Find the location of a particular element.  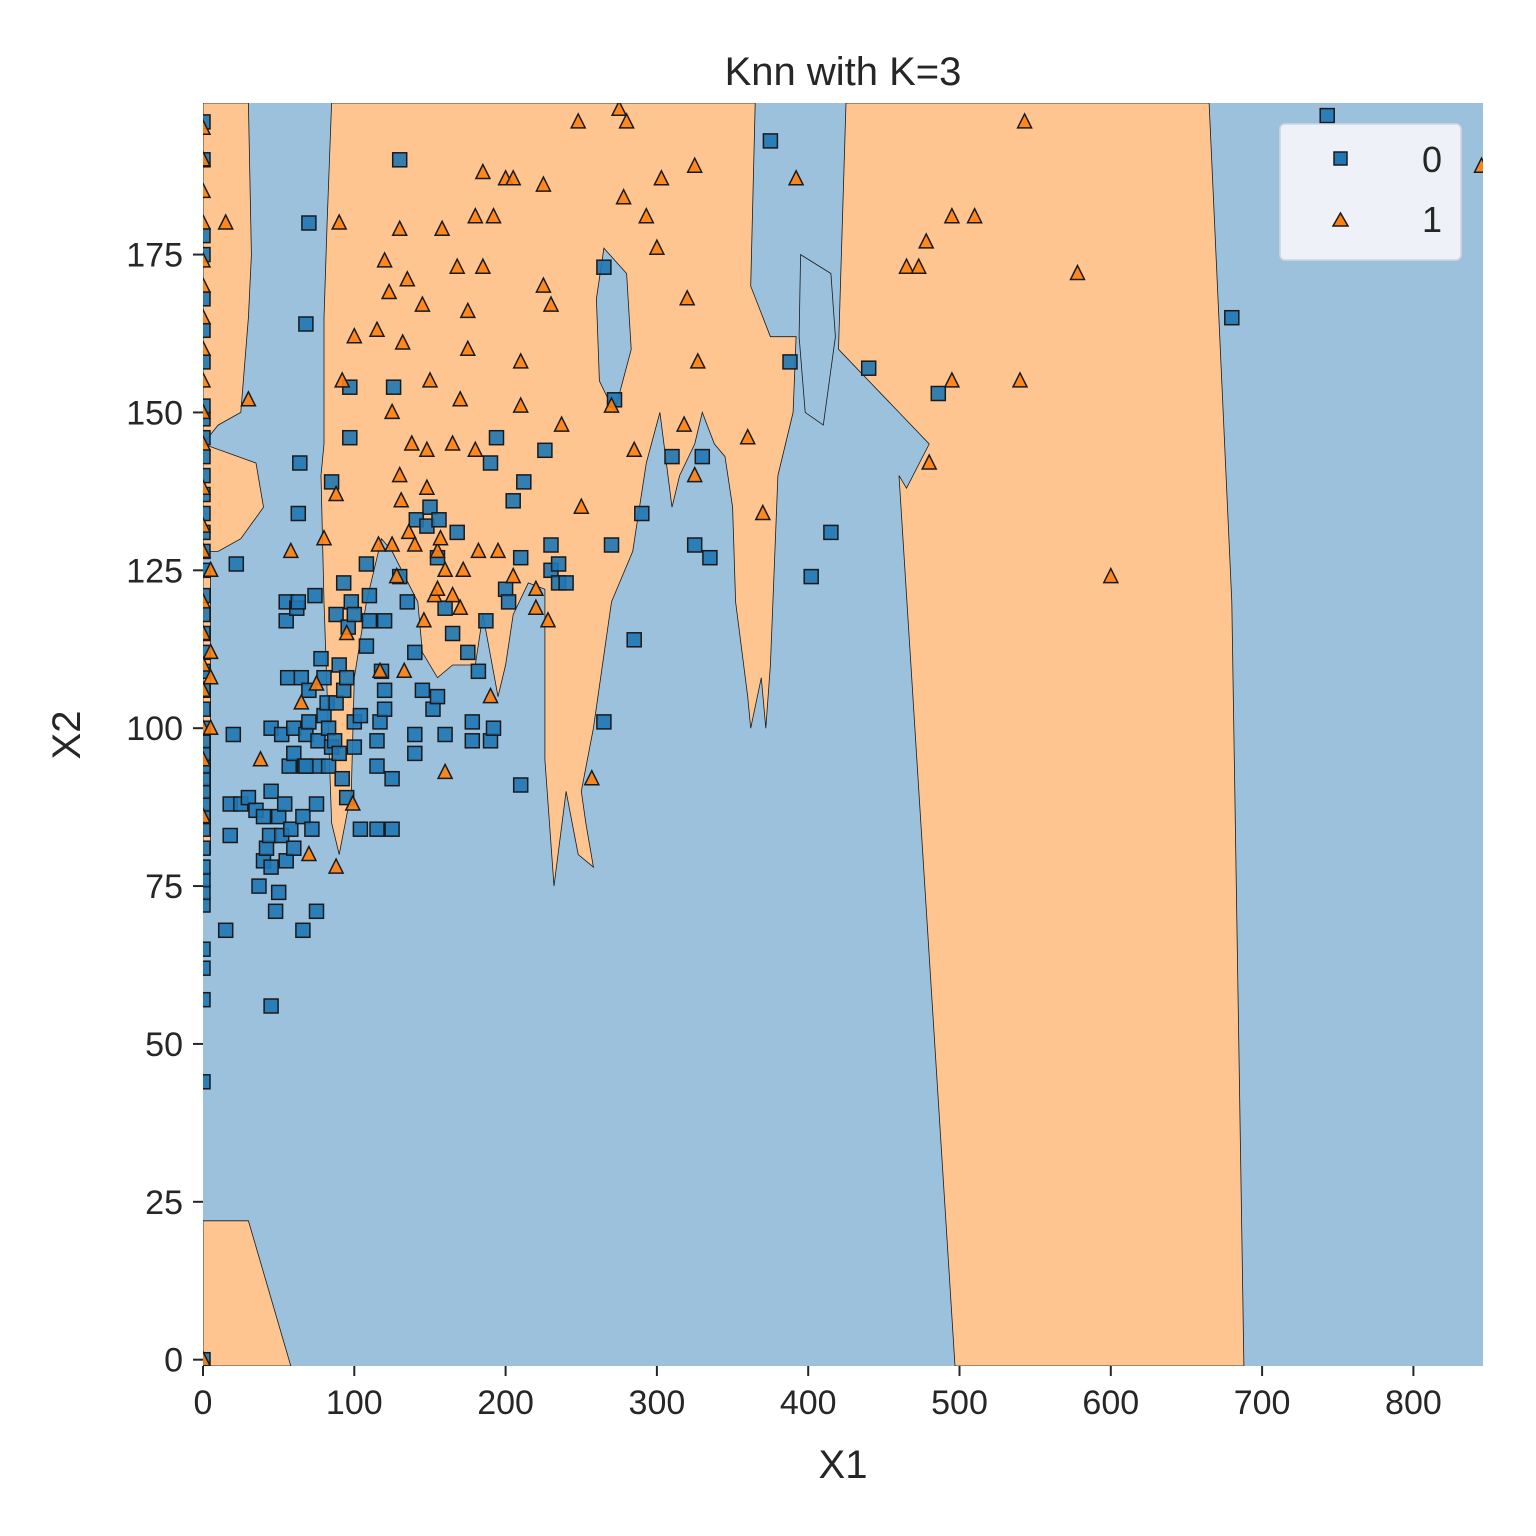

x-tick-label-300: 300 is located at coordinates (657, 1403).